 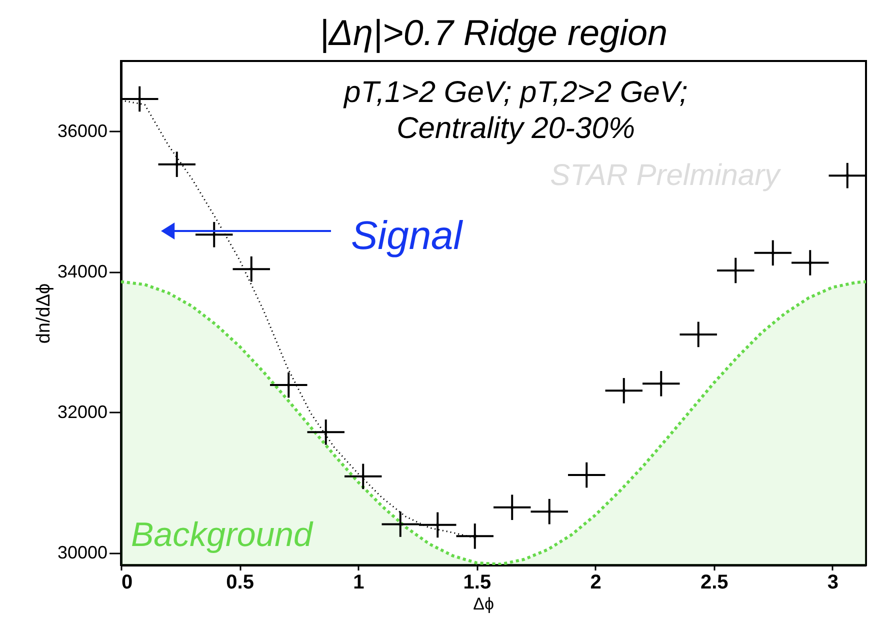 What do you see at coordinates (82, 412) in the screenshot?
I see `y-tick-label: 32000` at bounding box center [82, 412].